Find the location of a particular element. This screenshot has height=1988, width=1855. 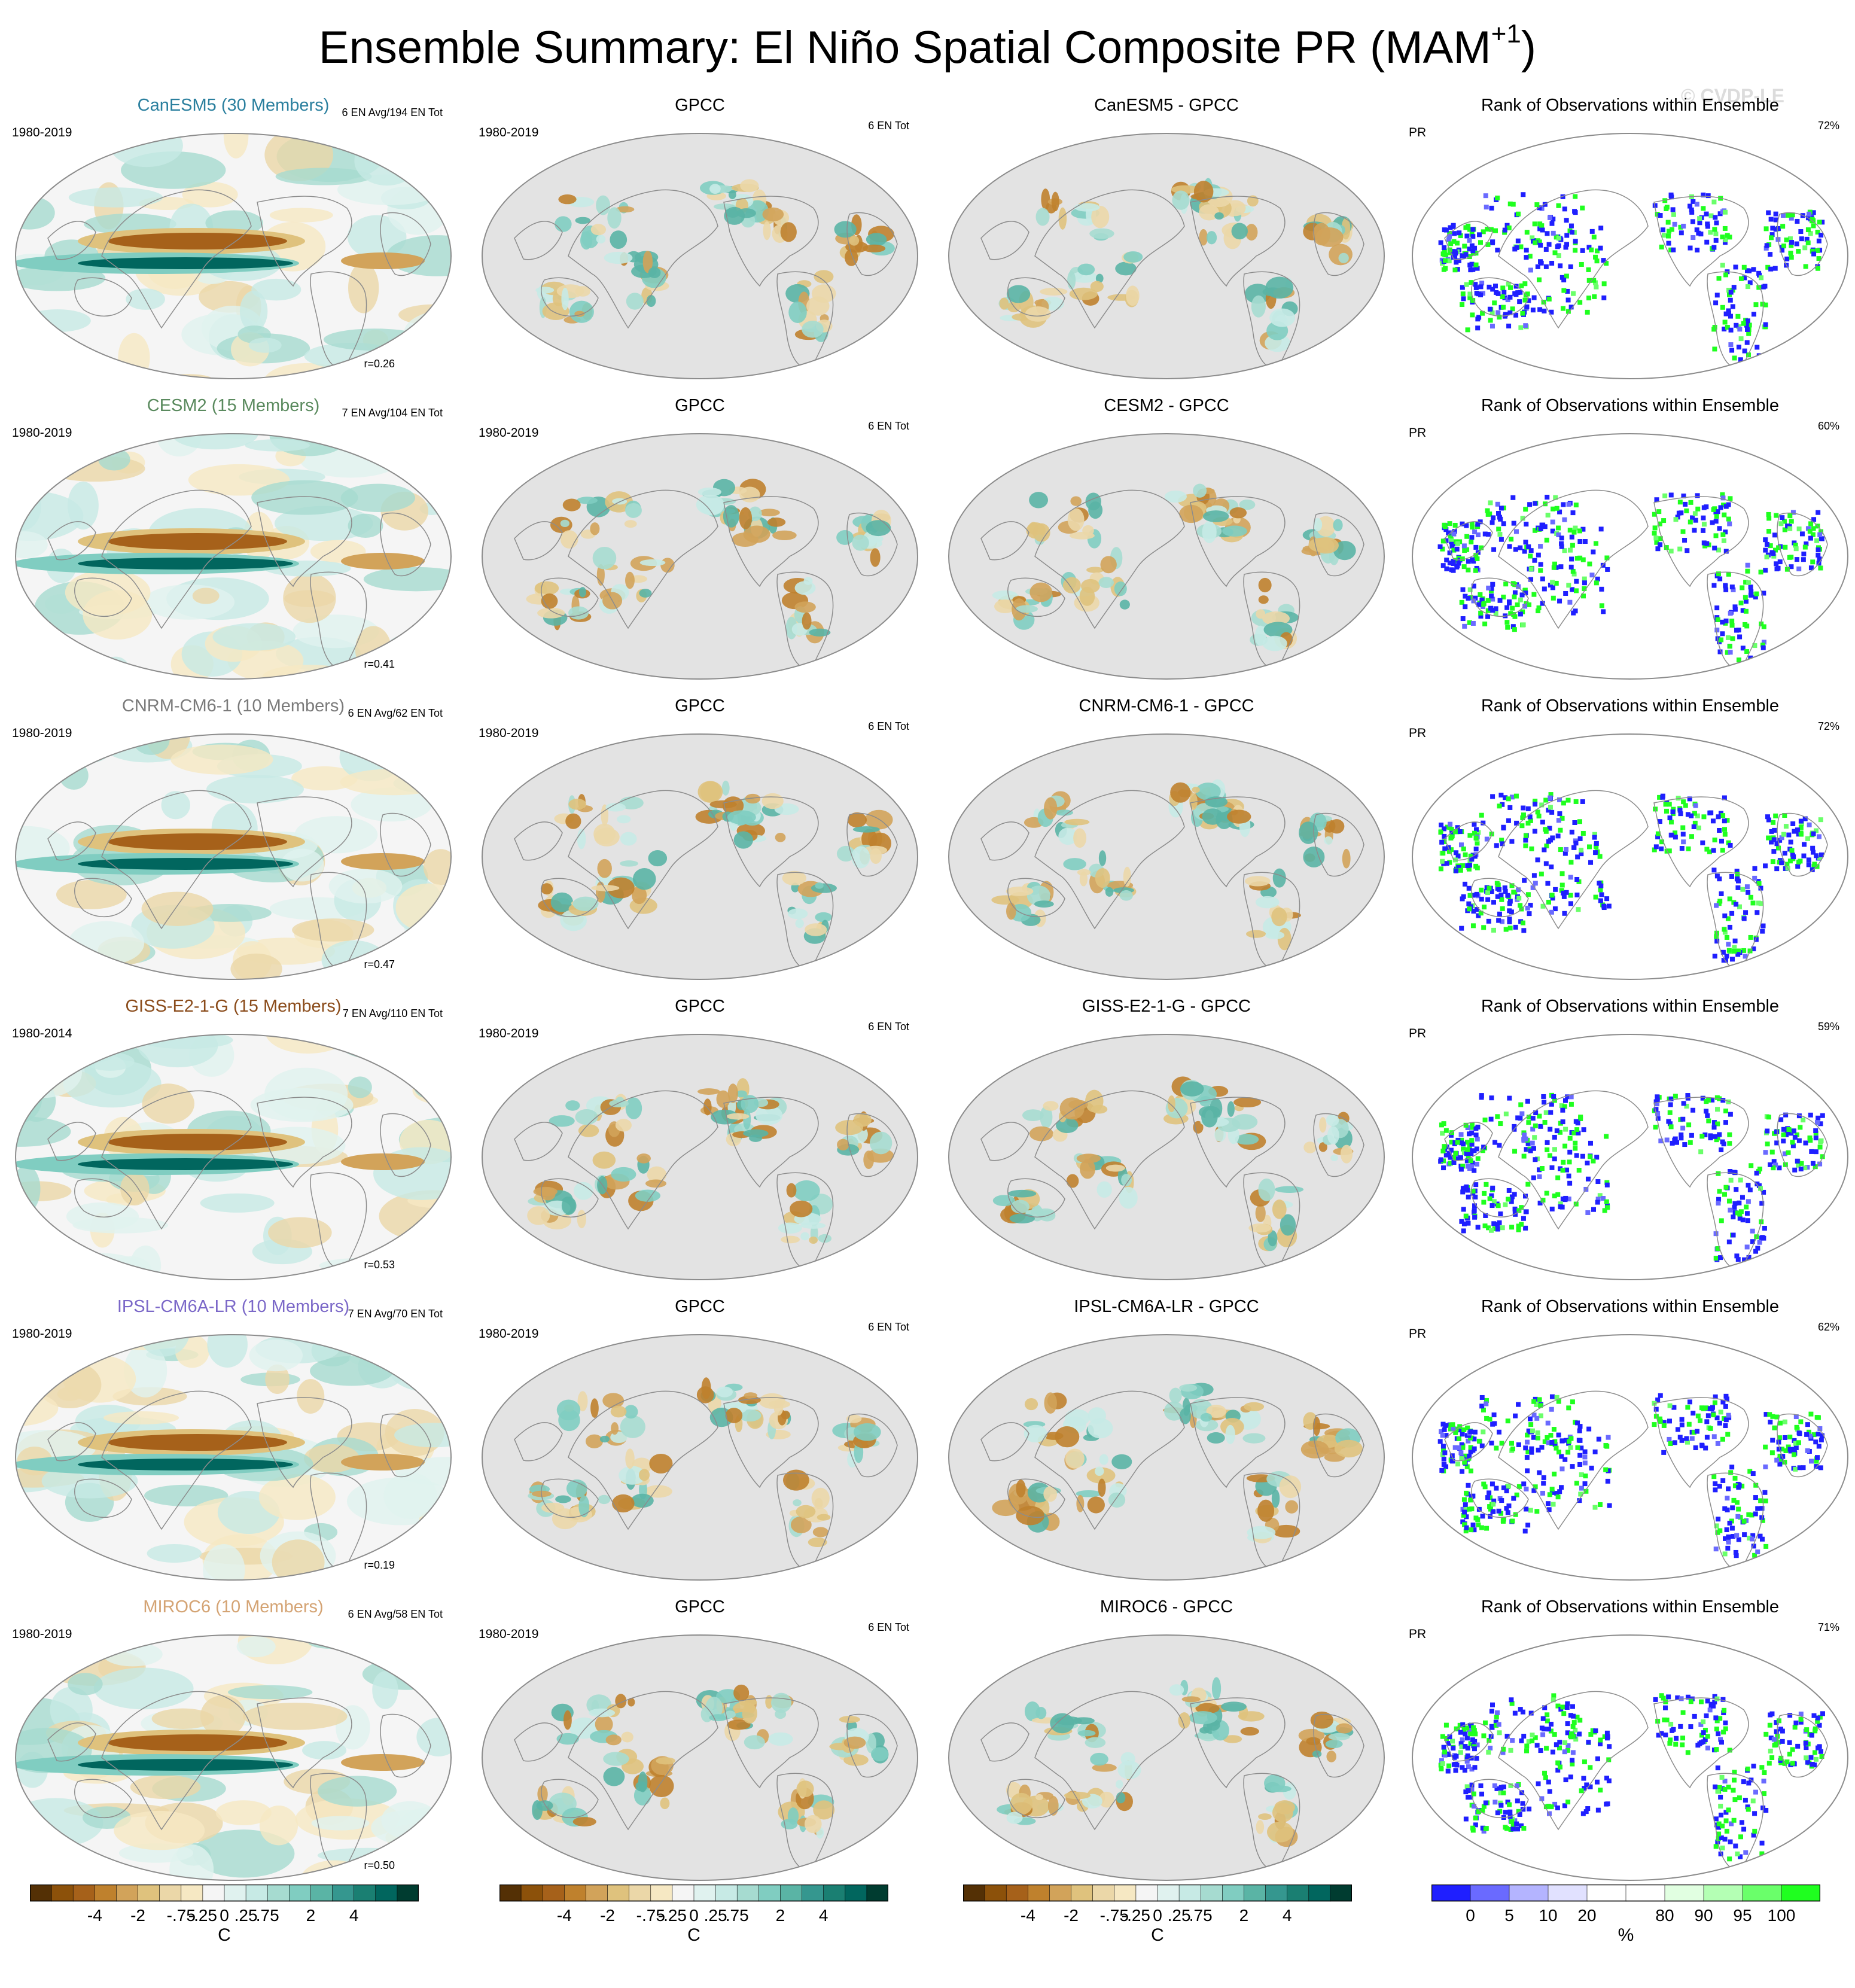

pattern-correlation: r=0.47 is located at coordinates (379, 964).